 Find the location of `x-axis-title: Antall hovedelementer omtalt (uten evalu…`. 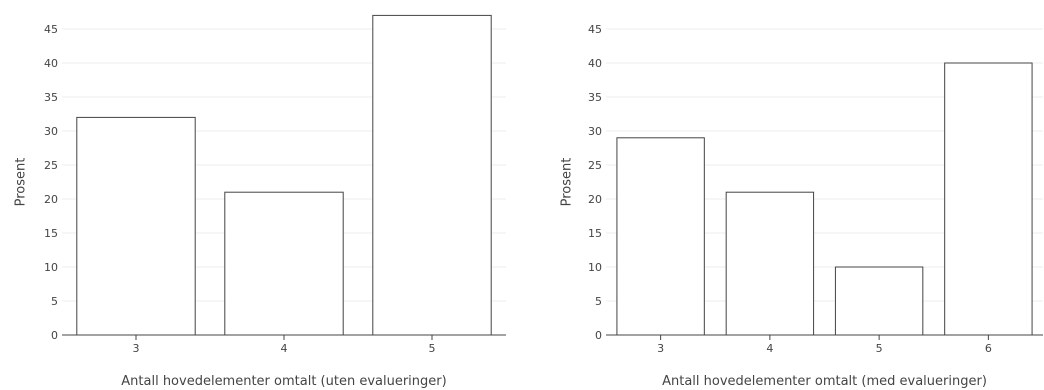

x-axis-title: Antall hovedelementer omtalt (uten evalu… is located at coordinates (283, 381).